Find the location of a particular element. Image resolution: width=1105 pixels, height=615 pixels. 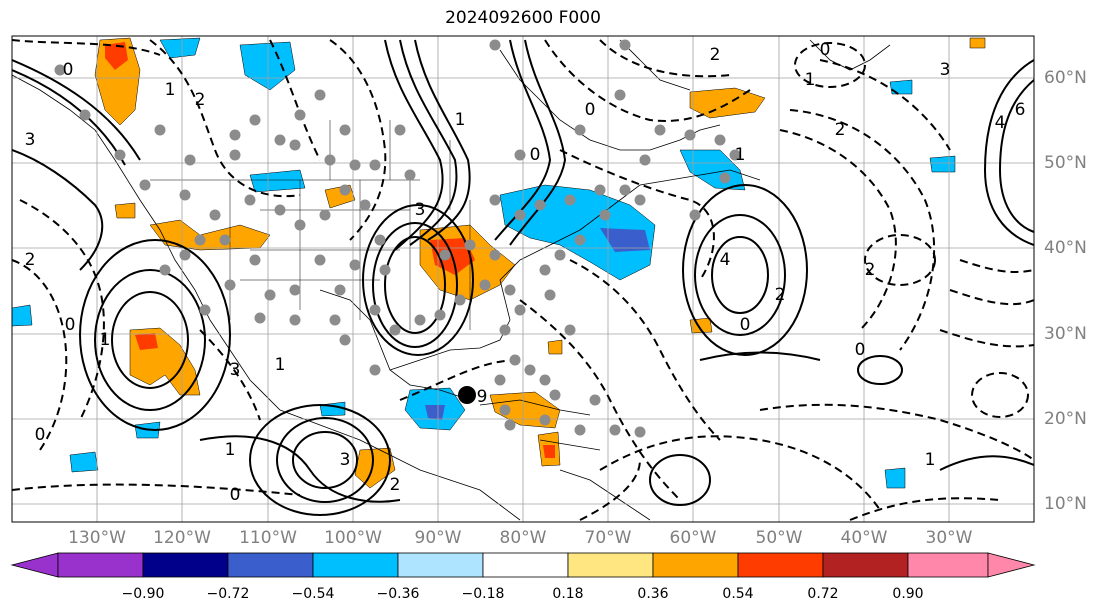

colorbar-tick-label: 0.36 is located at coordinates (653, 594).